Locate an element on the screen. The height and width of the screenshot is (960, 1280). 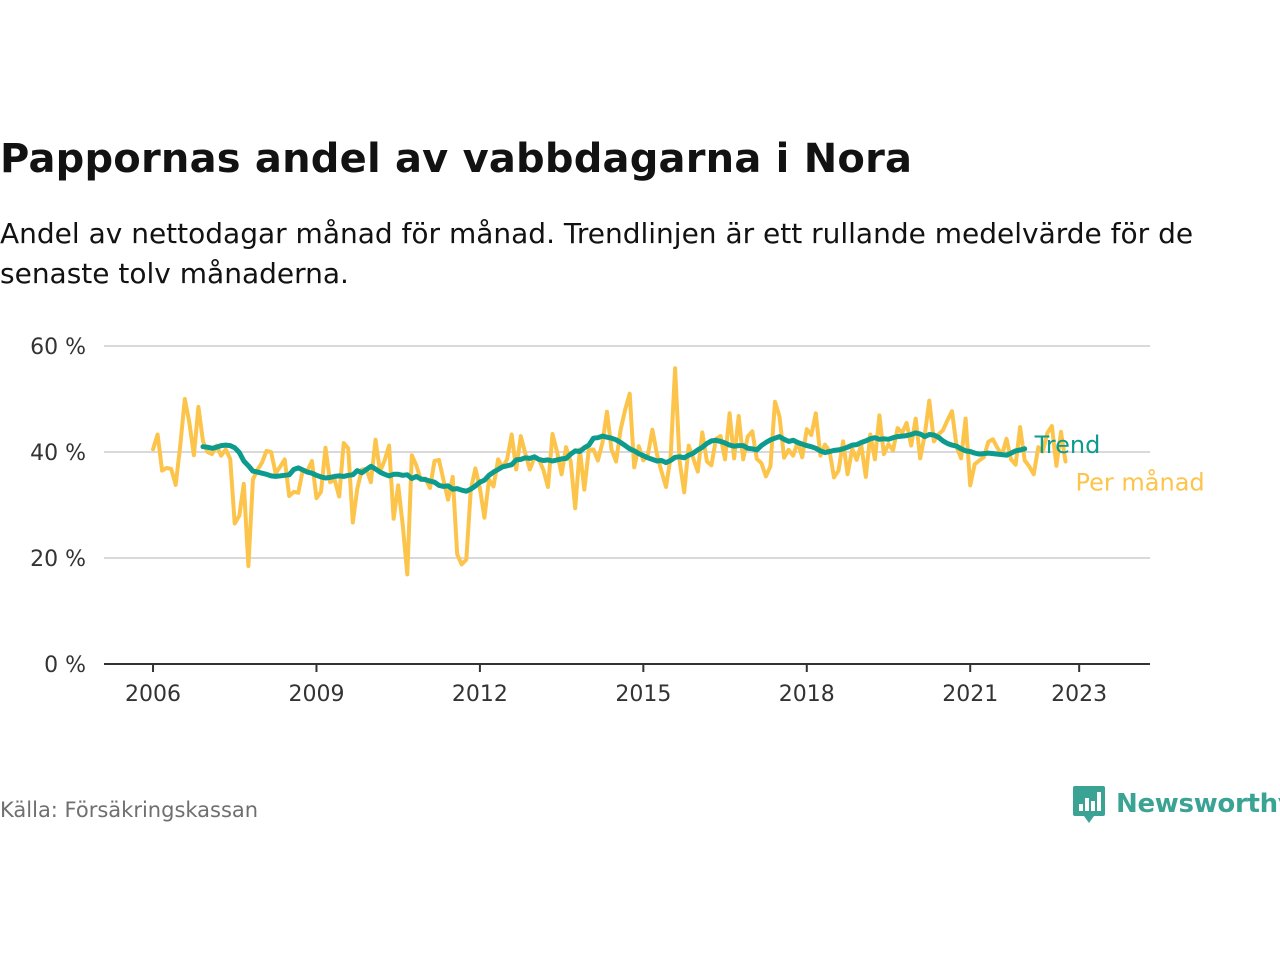
x-tick-label: 2023 is located at coordinates (1079, 694).